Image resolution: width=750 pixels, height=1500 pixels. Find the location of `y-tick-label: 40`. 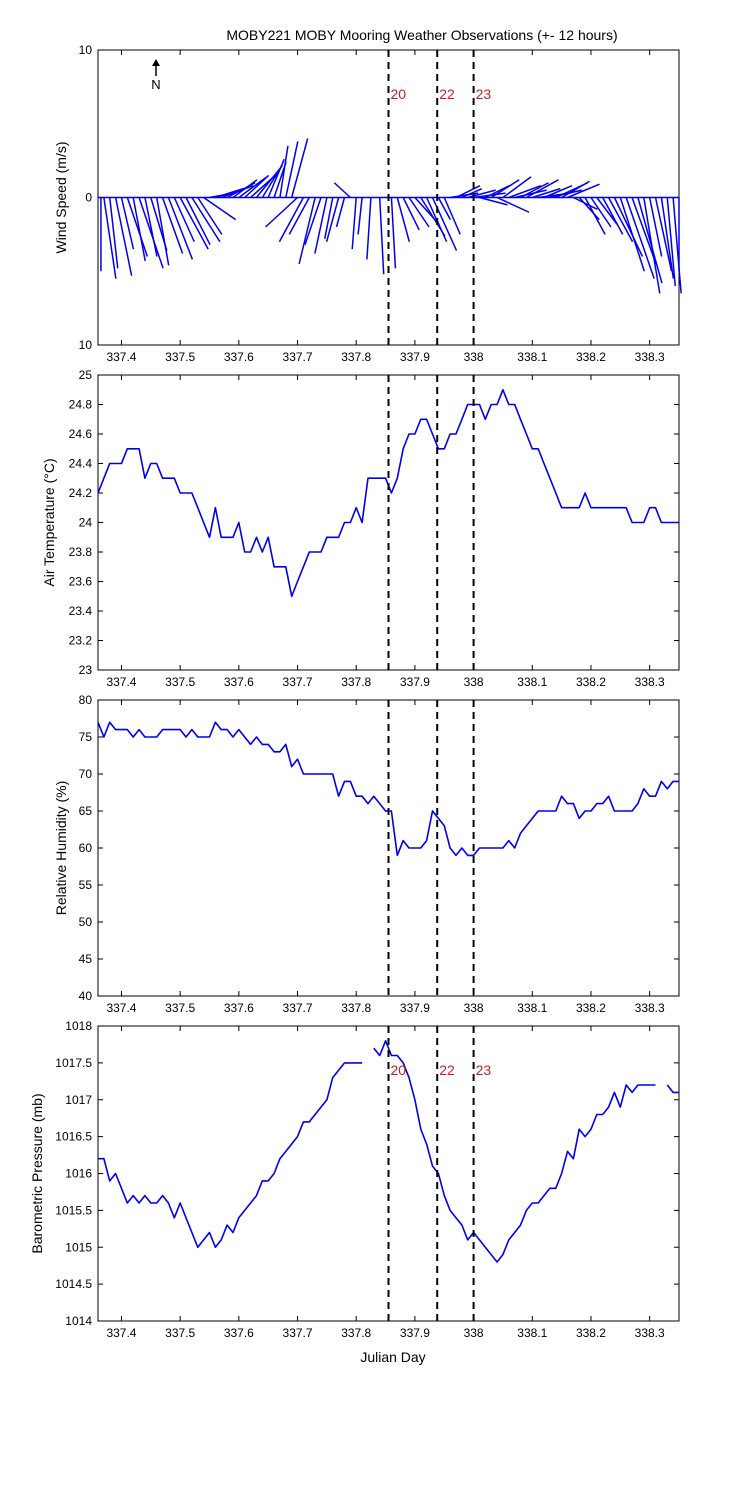

y-tick-label: 40 is located at coordinates (86, 996).